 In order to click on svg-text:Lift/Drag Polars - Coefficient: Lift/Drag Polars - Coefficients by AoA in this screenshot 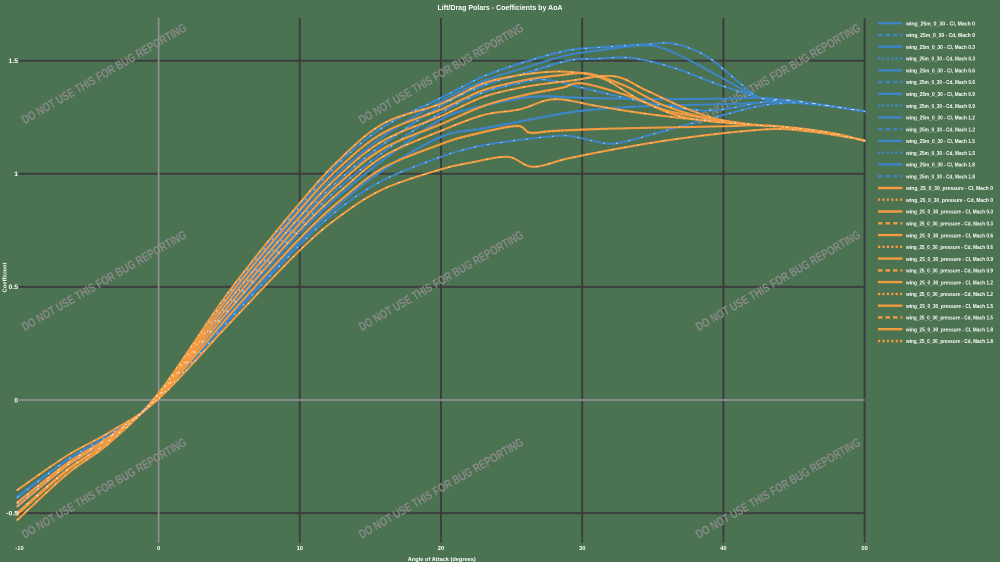, I will do `click(500, 7)`.